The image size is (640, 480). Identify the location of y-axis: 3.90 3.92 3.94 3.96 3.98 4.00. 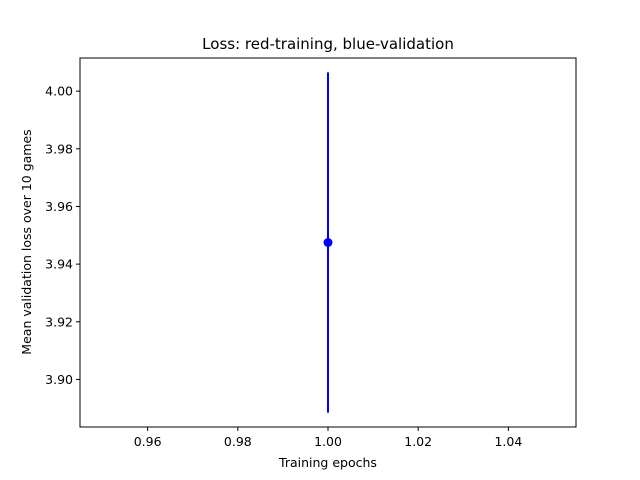
(62, 235).